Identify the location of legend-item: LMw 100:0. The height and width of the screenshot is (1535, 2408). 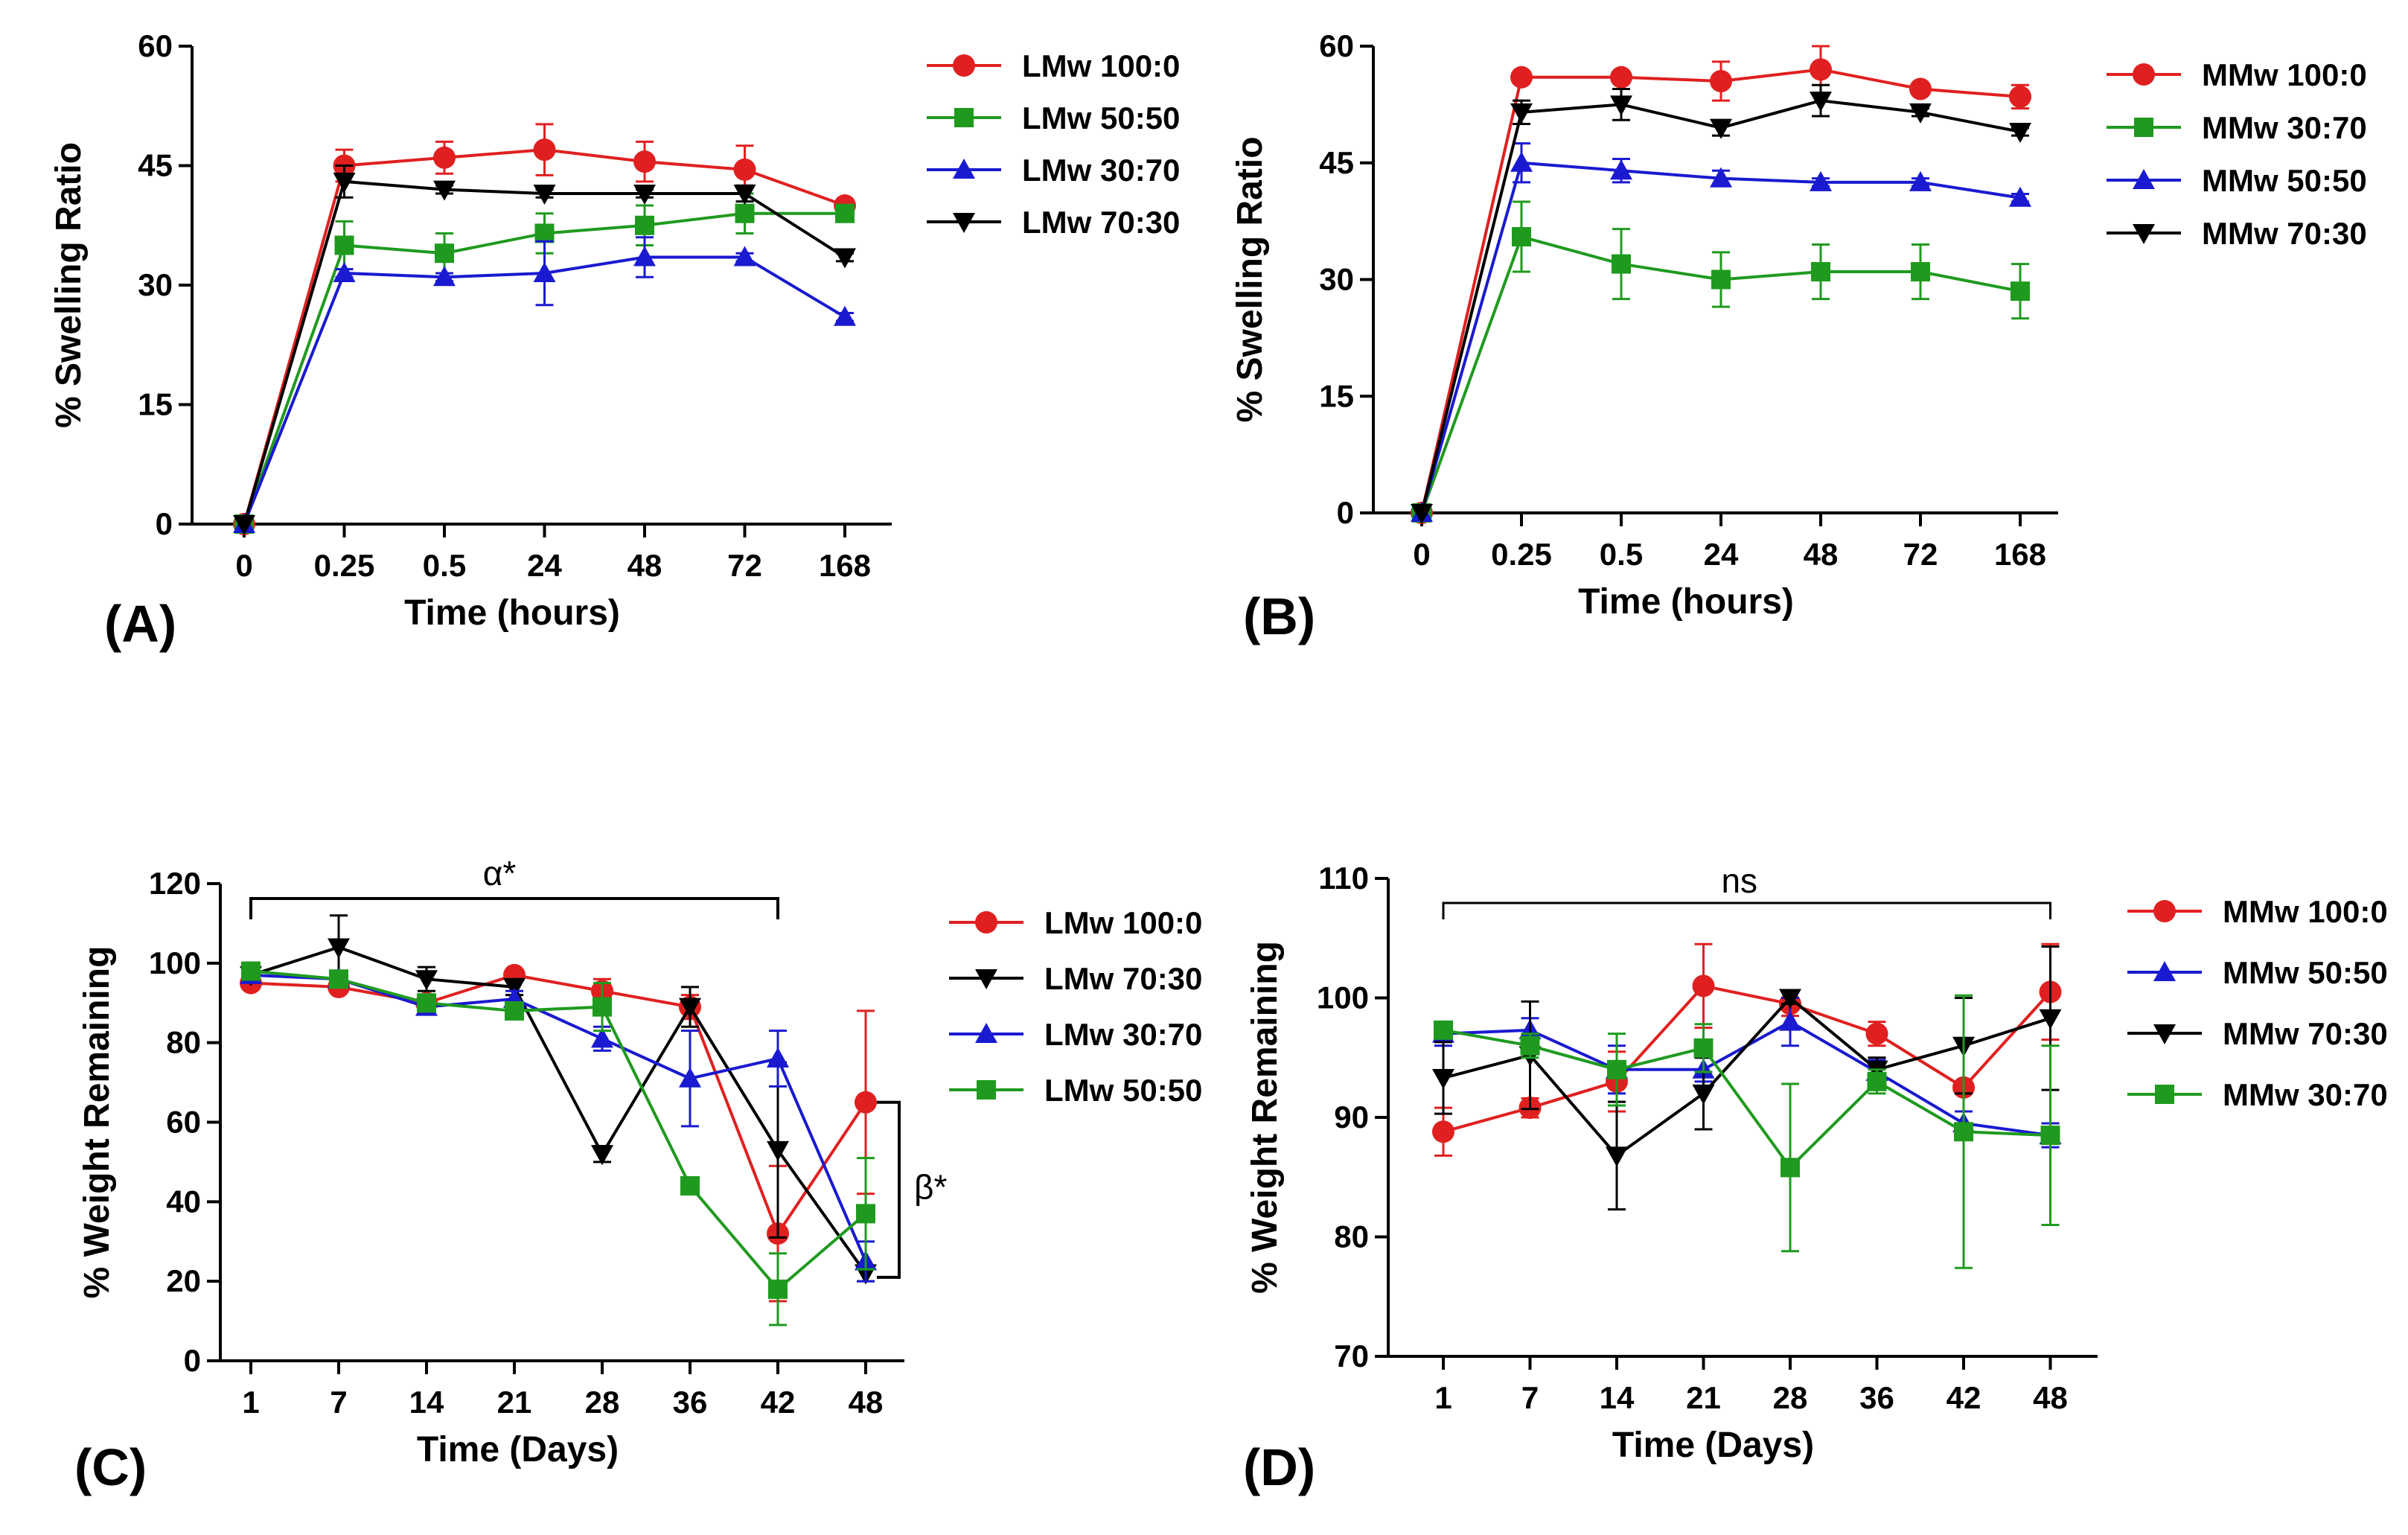
(1076, 922).